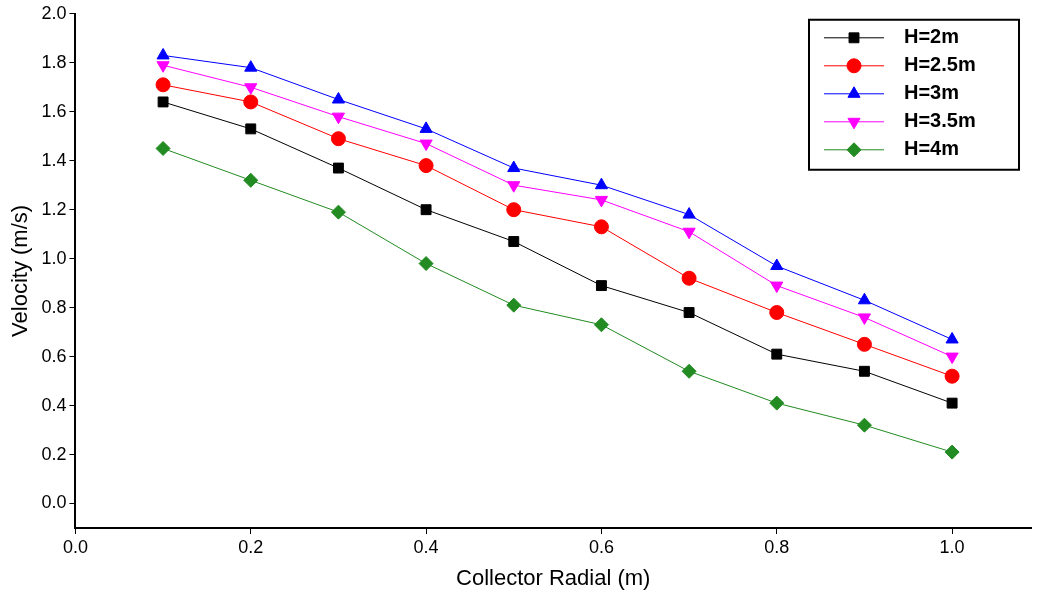 This screenshot has width=1039, height=600. What do you see at coordinates (20, 270) in the screenshot?
I see `y-axis-title: Velocity (m/s)` at bounding box center [20, 270].